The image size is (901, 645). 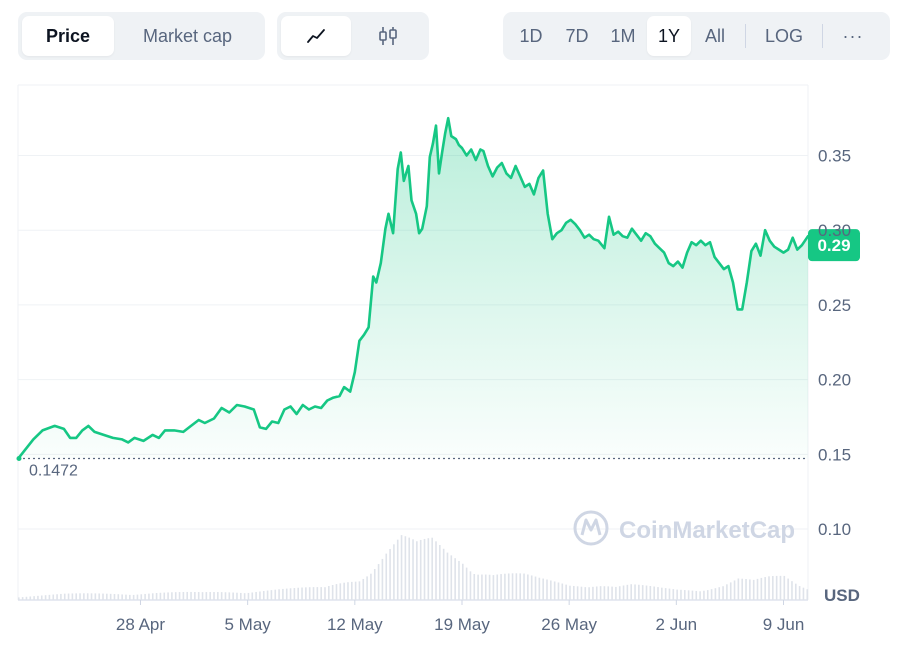 I want to click on current-price-badge, so click(x=834, y=245).